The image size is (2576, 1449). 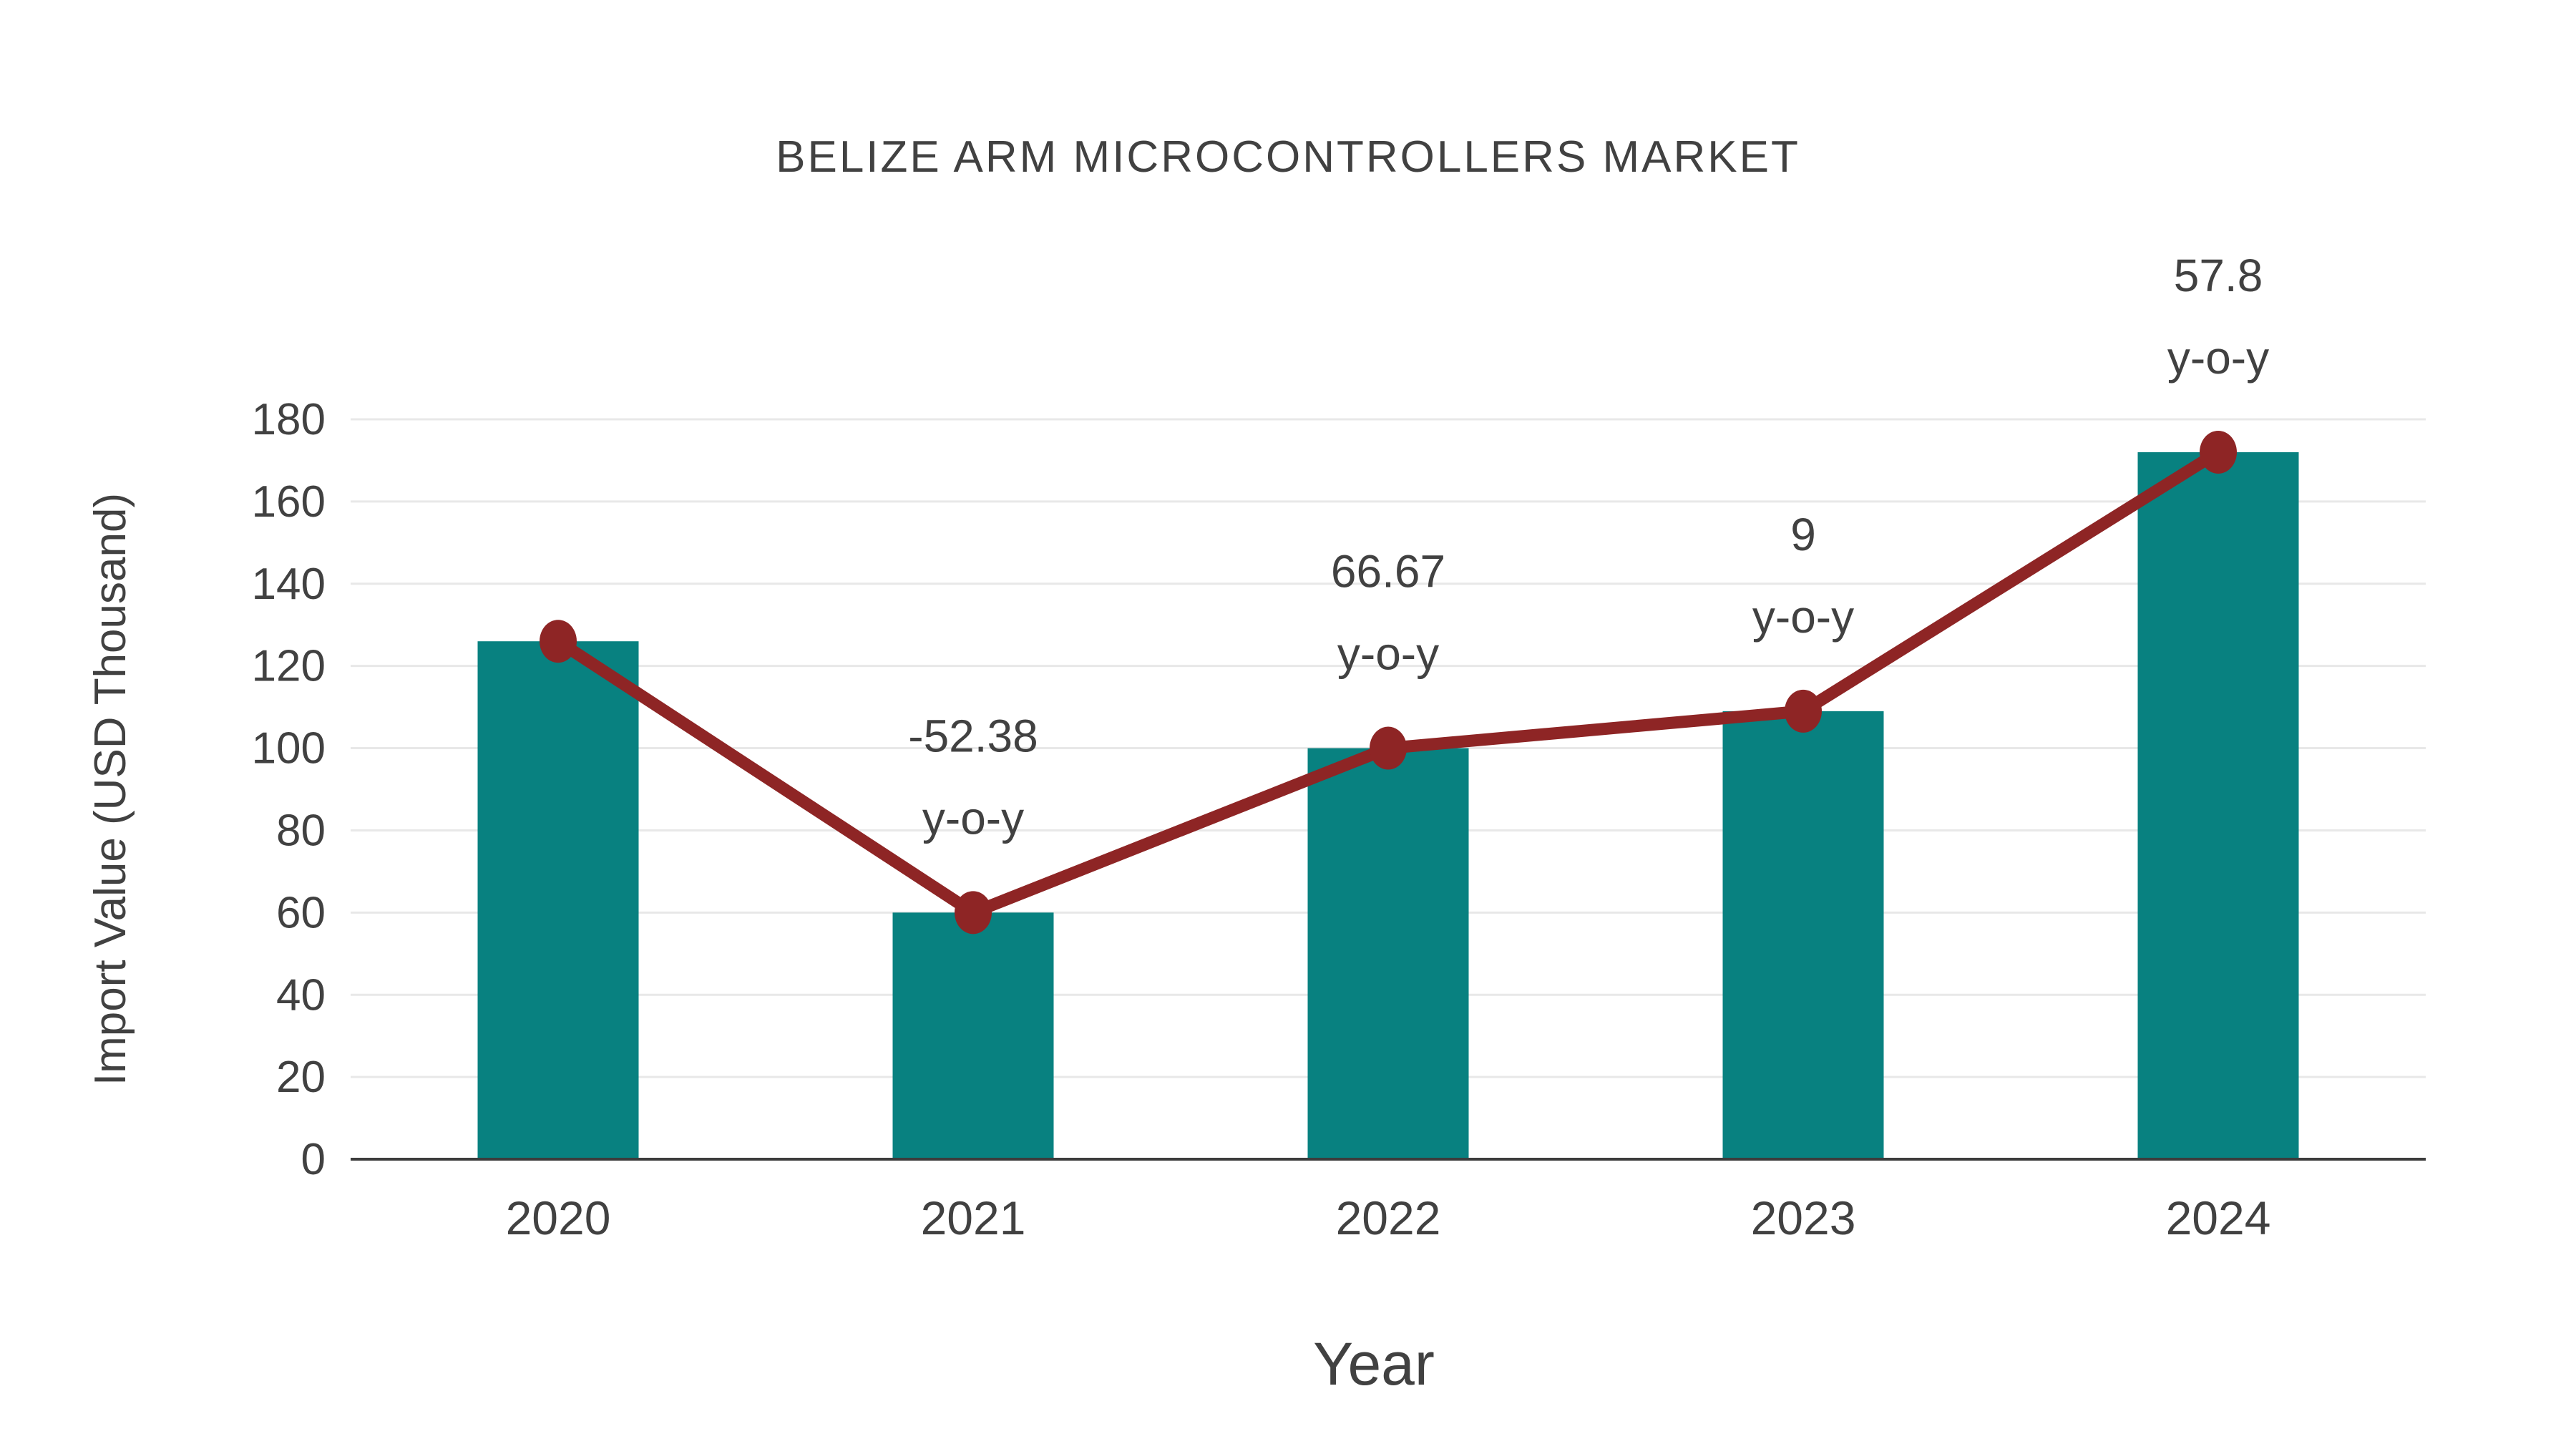 I want to click on bar-2021, so click(x=973, y=1035).